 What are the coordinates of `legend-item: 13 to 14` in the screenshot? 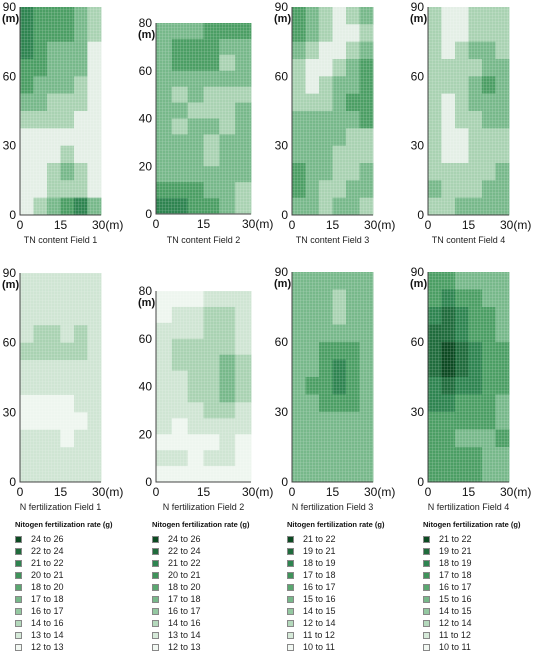 It's located at (80, 635).